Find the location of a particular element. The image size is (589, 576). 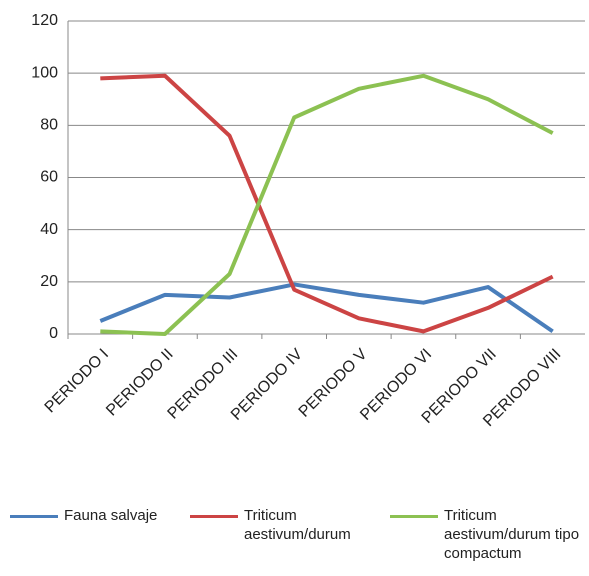

legend-item: Fauna salvaje is located at coordinates (95, 515).